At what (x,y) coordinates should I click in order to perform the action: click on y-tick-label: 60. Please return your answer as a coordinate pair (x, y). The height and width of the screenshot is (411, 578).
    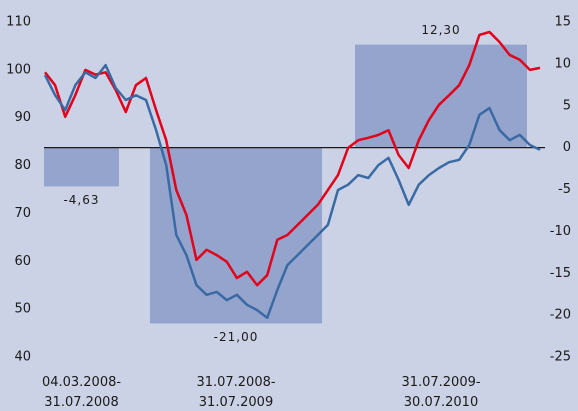
    Looking at the image, I should click on (22, 261).